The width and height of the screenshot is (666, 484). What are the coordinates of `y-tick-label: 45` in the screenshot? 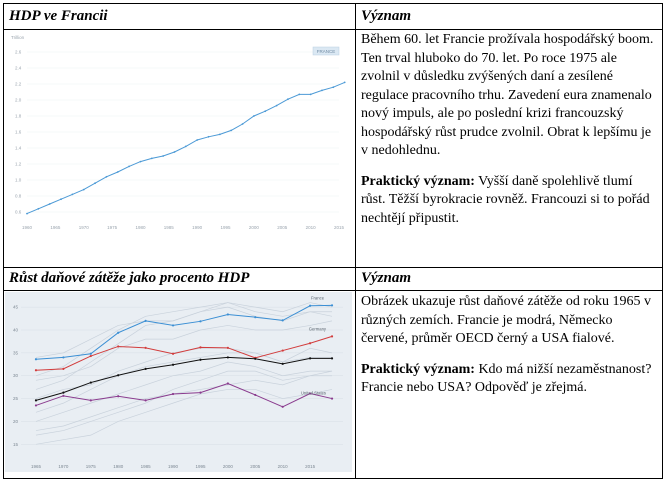 It's located at (16, 307).